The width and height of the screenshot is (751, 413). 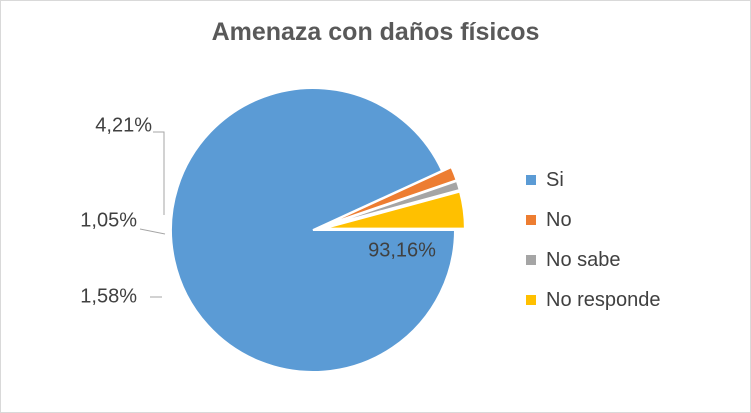 I want to click on legend-swatch-no, so click(x=531, y=220).